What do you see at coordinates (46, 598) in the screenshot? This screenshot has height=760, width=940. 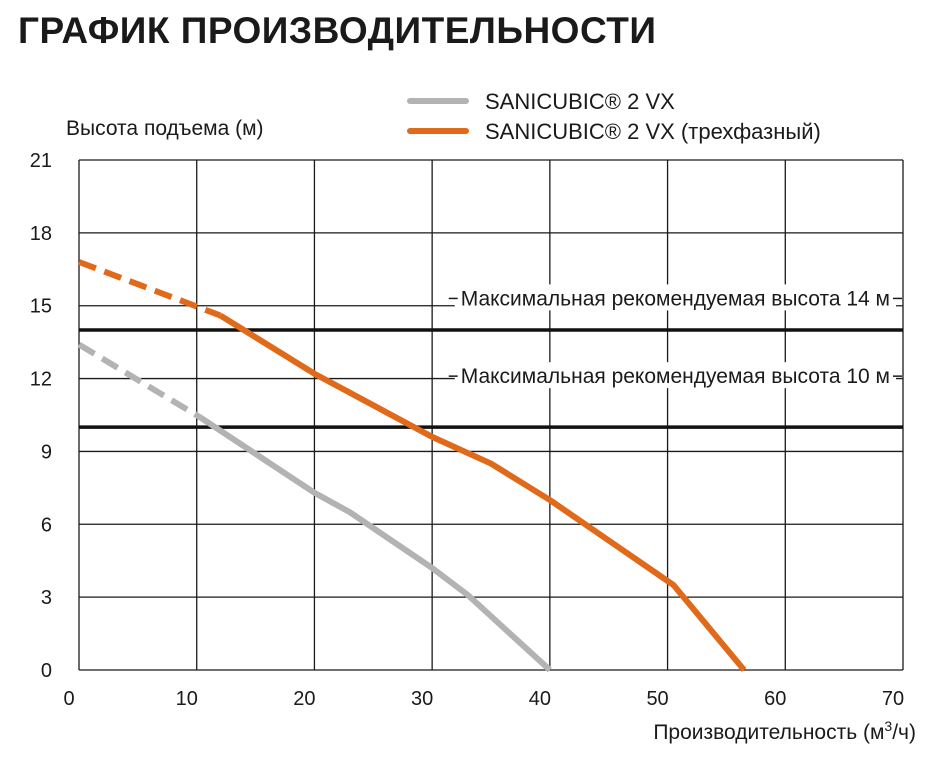 I see `y-tick-label: 3` at bounding box center [46, 598].